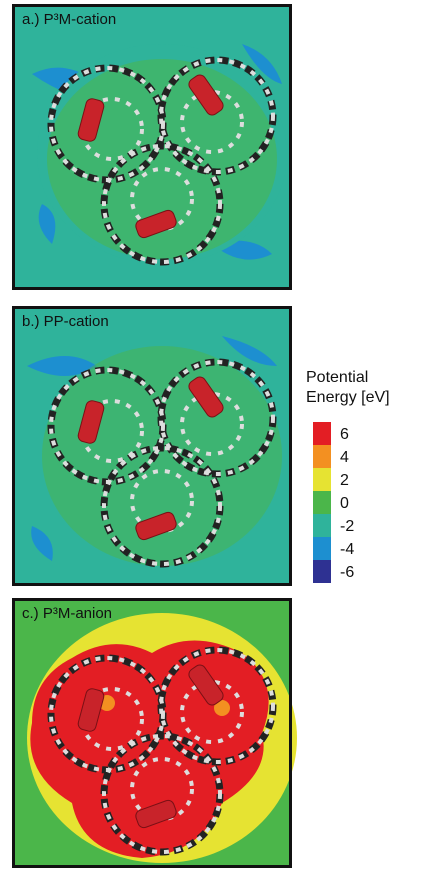 The width and height of the screenshot is (425, 870). I want to click on legend-title: Potential, so click(337, 377).